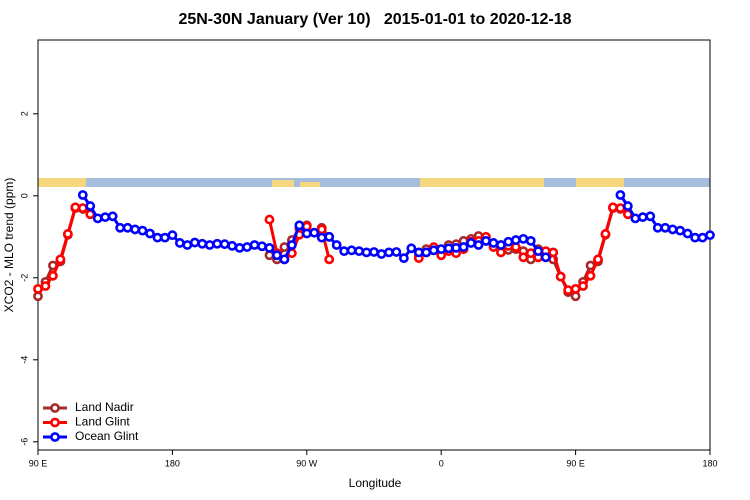 Image resolution: width=750 pixels, height=500 pixels. Describe the element at coordinates (24, 195) in the screenshot. I see `y-tick-label: 0` at that location.